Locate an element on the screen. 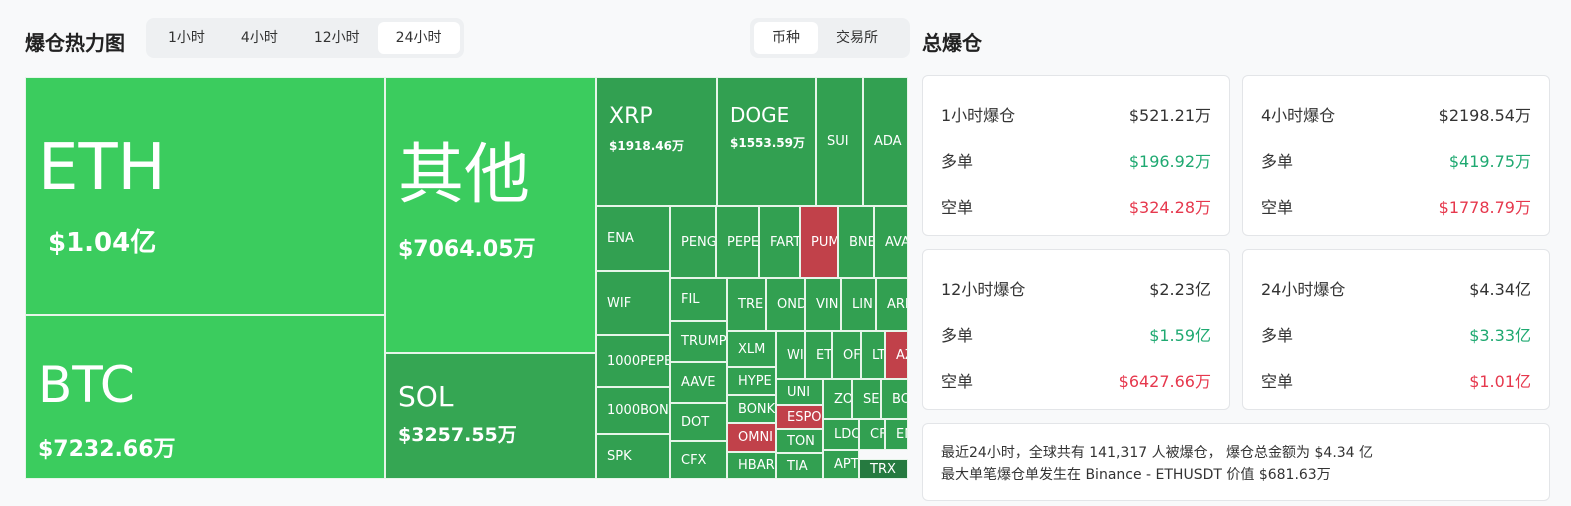 This screenshot has height=506, width=1571. treemap-tile: OMNI is located at coordinates (751, 437).